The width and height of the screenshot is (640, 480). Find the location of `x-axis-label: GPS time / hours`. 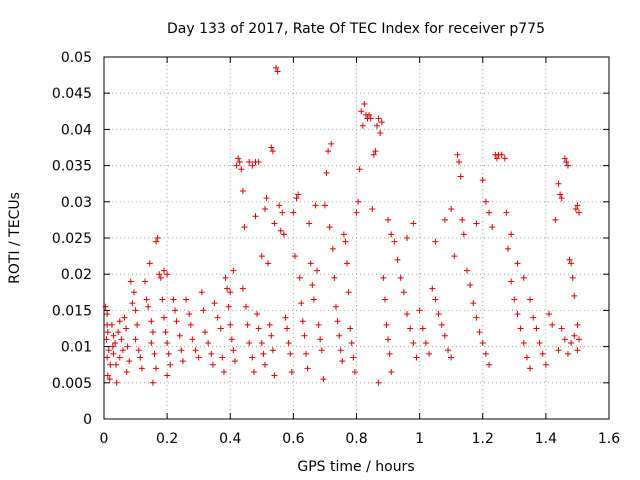

x-axis-label: GPS time / hours is located at coordinates (355, 467).